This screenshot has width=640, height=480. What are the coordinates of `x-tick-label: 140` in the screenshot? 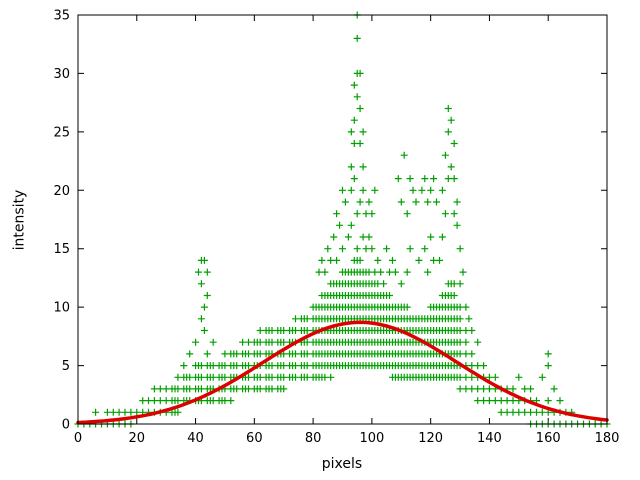 It's located at (489, 438).